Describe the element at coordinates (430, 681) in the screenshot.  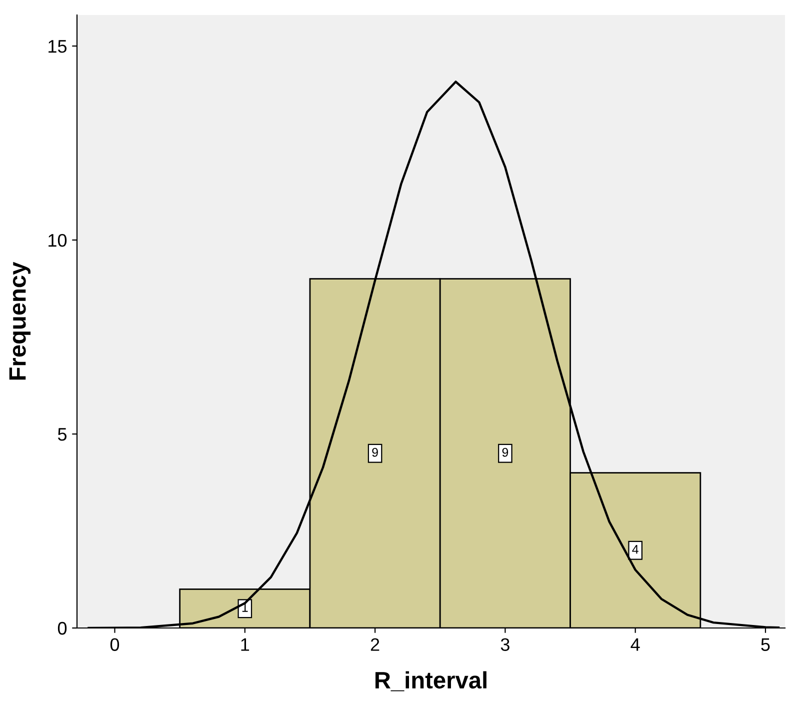
I see `x-axis-title: R_interval` at that location.